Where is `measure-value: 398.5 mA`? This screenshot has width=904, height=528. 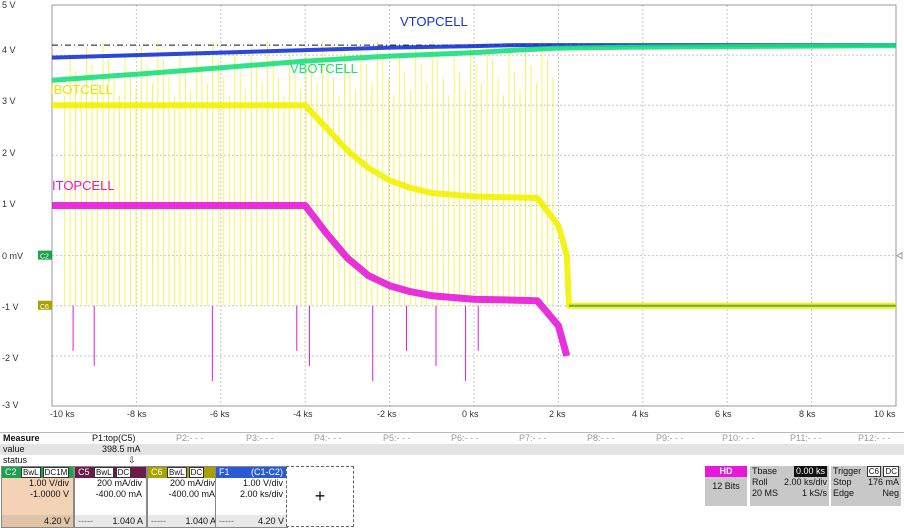 measure-value: 398.5 mA is located at coordinates (121, 449).